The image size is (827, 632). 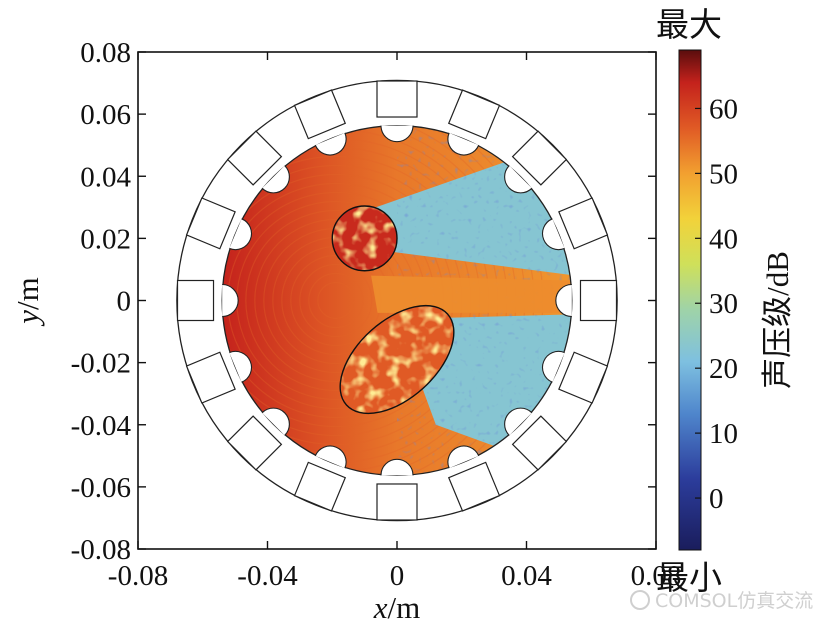 I want to click on y-axis-variable: y, so click(x=27, y=318).